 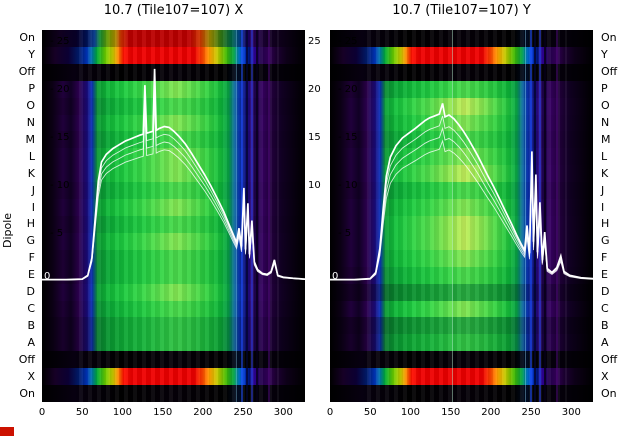 I want to click on x-tick-label: 150, so click(x=451, y=412).